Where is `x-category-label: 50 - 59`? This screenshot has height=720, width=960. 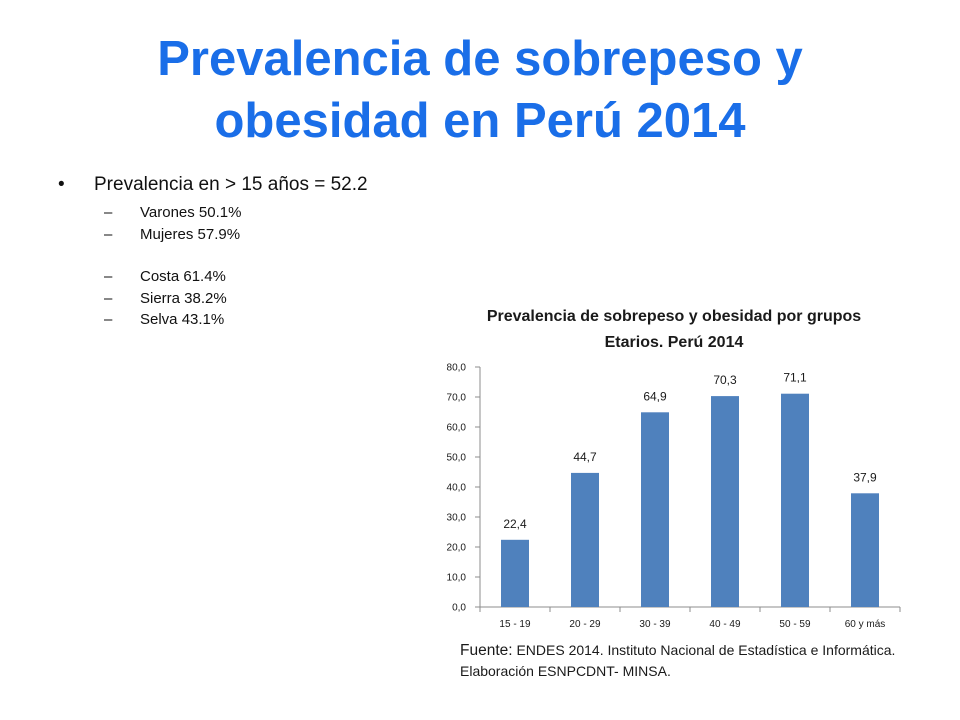 x-category-label: 50 - 59 is located at coordinates (795, 624).